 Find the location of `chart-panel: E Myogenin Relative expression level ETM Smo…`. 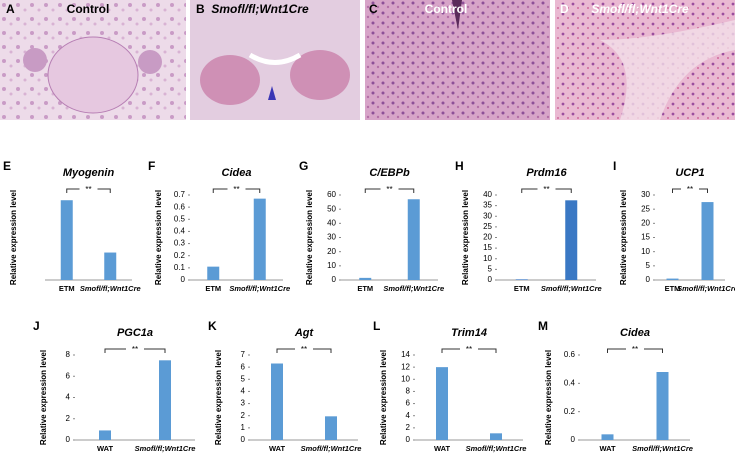

chart-panel: E Myogenin Relative expression level ETM Smo… is located at coordinates (72, 226).